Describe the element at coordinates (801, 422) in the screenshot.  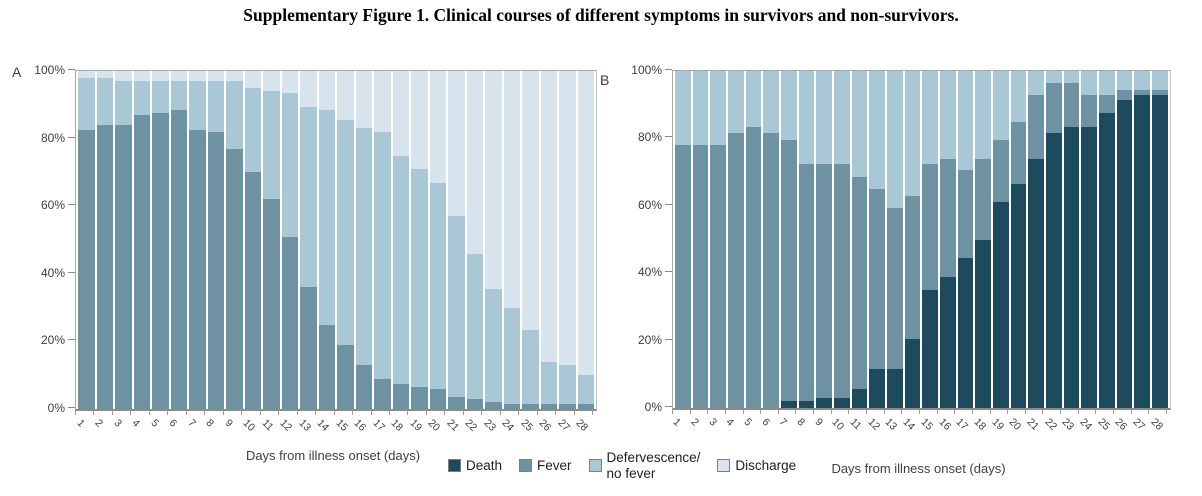
I see `x-tick-label: 8` at that location.